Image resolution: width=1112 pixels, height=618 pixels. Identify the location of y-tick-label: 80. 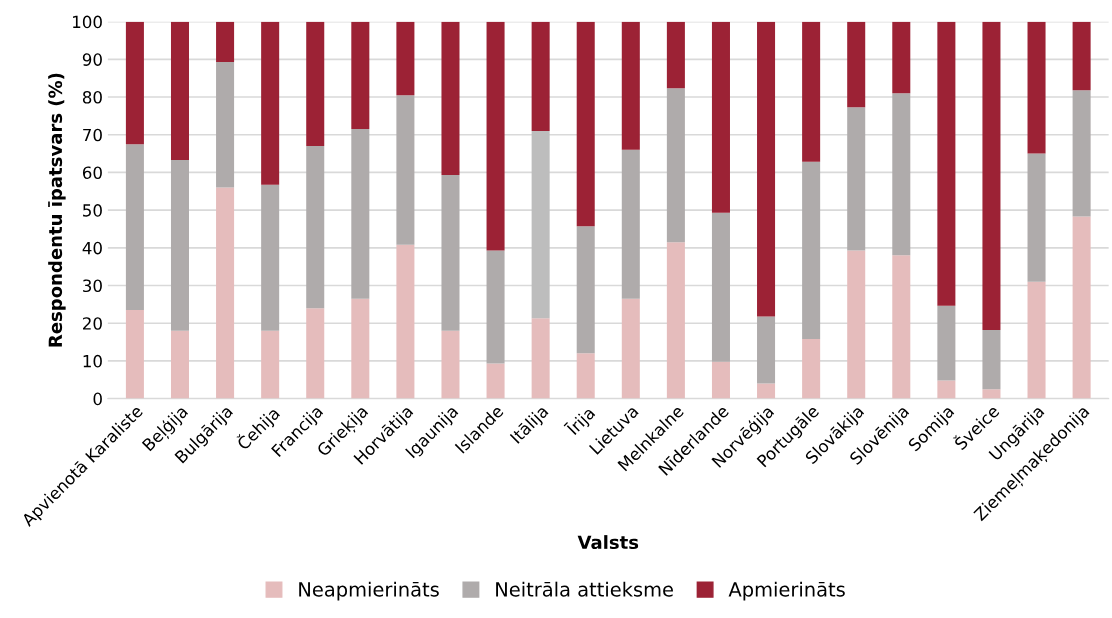
(92, 97).